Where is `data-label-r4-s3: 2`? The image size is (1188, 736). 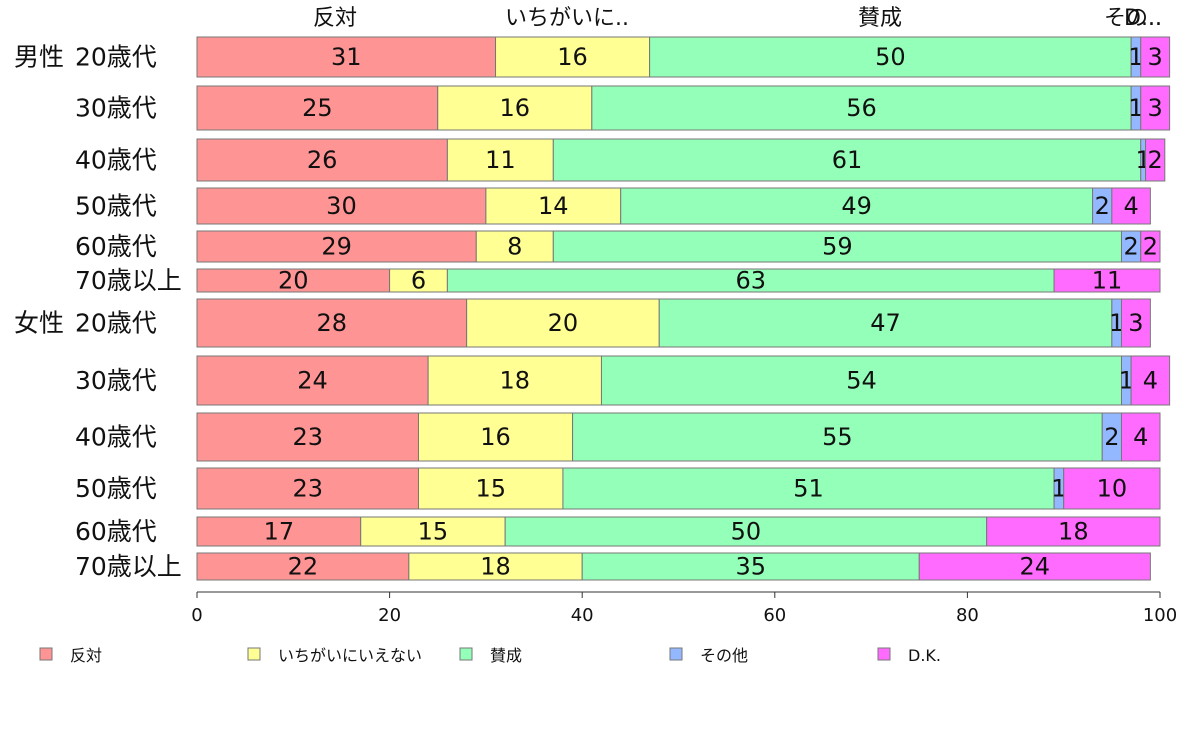
data-label-r4-s3: 2 is located at coordinates (1130, 247).